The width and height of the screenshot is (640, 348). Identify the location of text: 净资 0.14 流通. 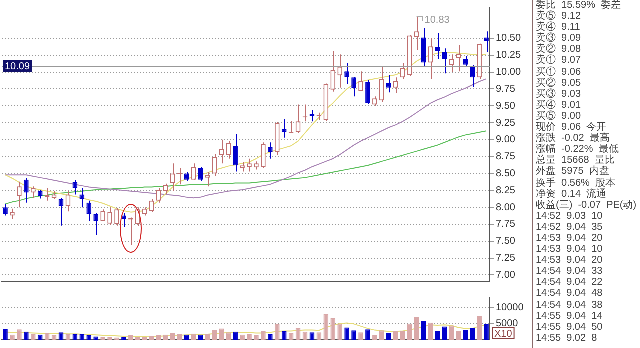
(572, 194).